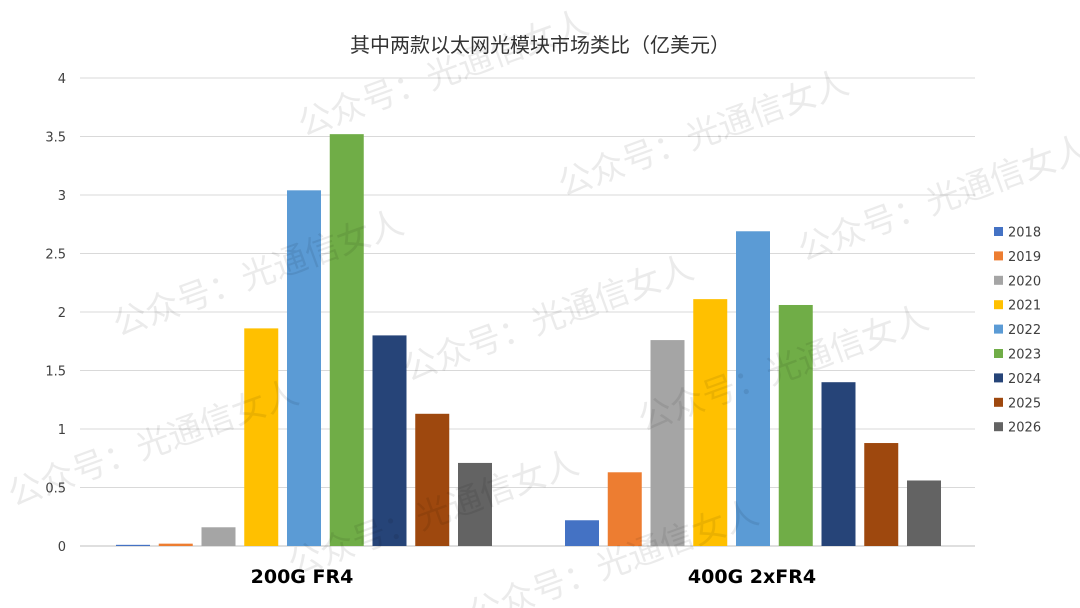  I want to click on y-tick-label: 0, so click(62, 547).